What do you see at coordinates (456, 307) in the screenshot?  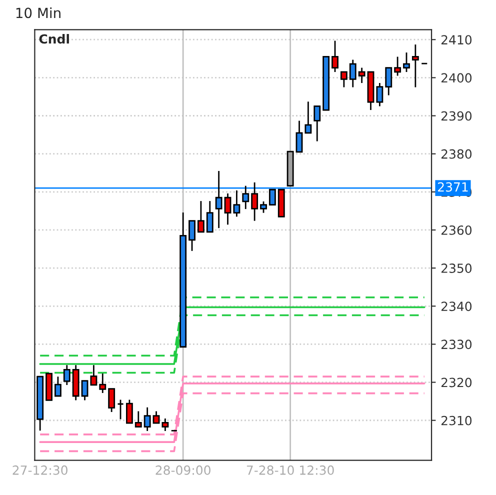 I see `y-tick-label: 2340` at bounding box center [456, 307].